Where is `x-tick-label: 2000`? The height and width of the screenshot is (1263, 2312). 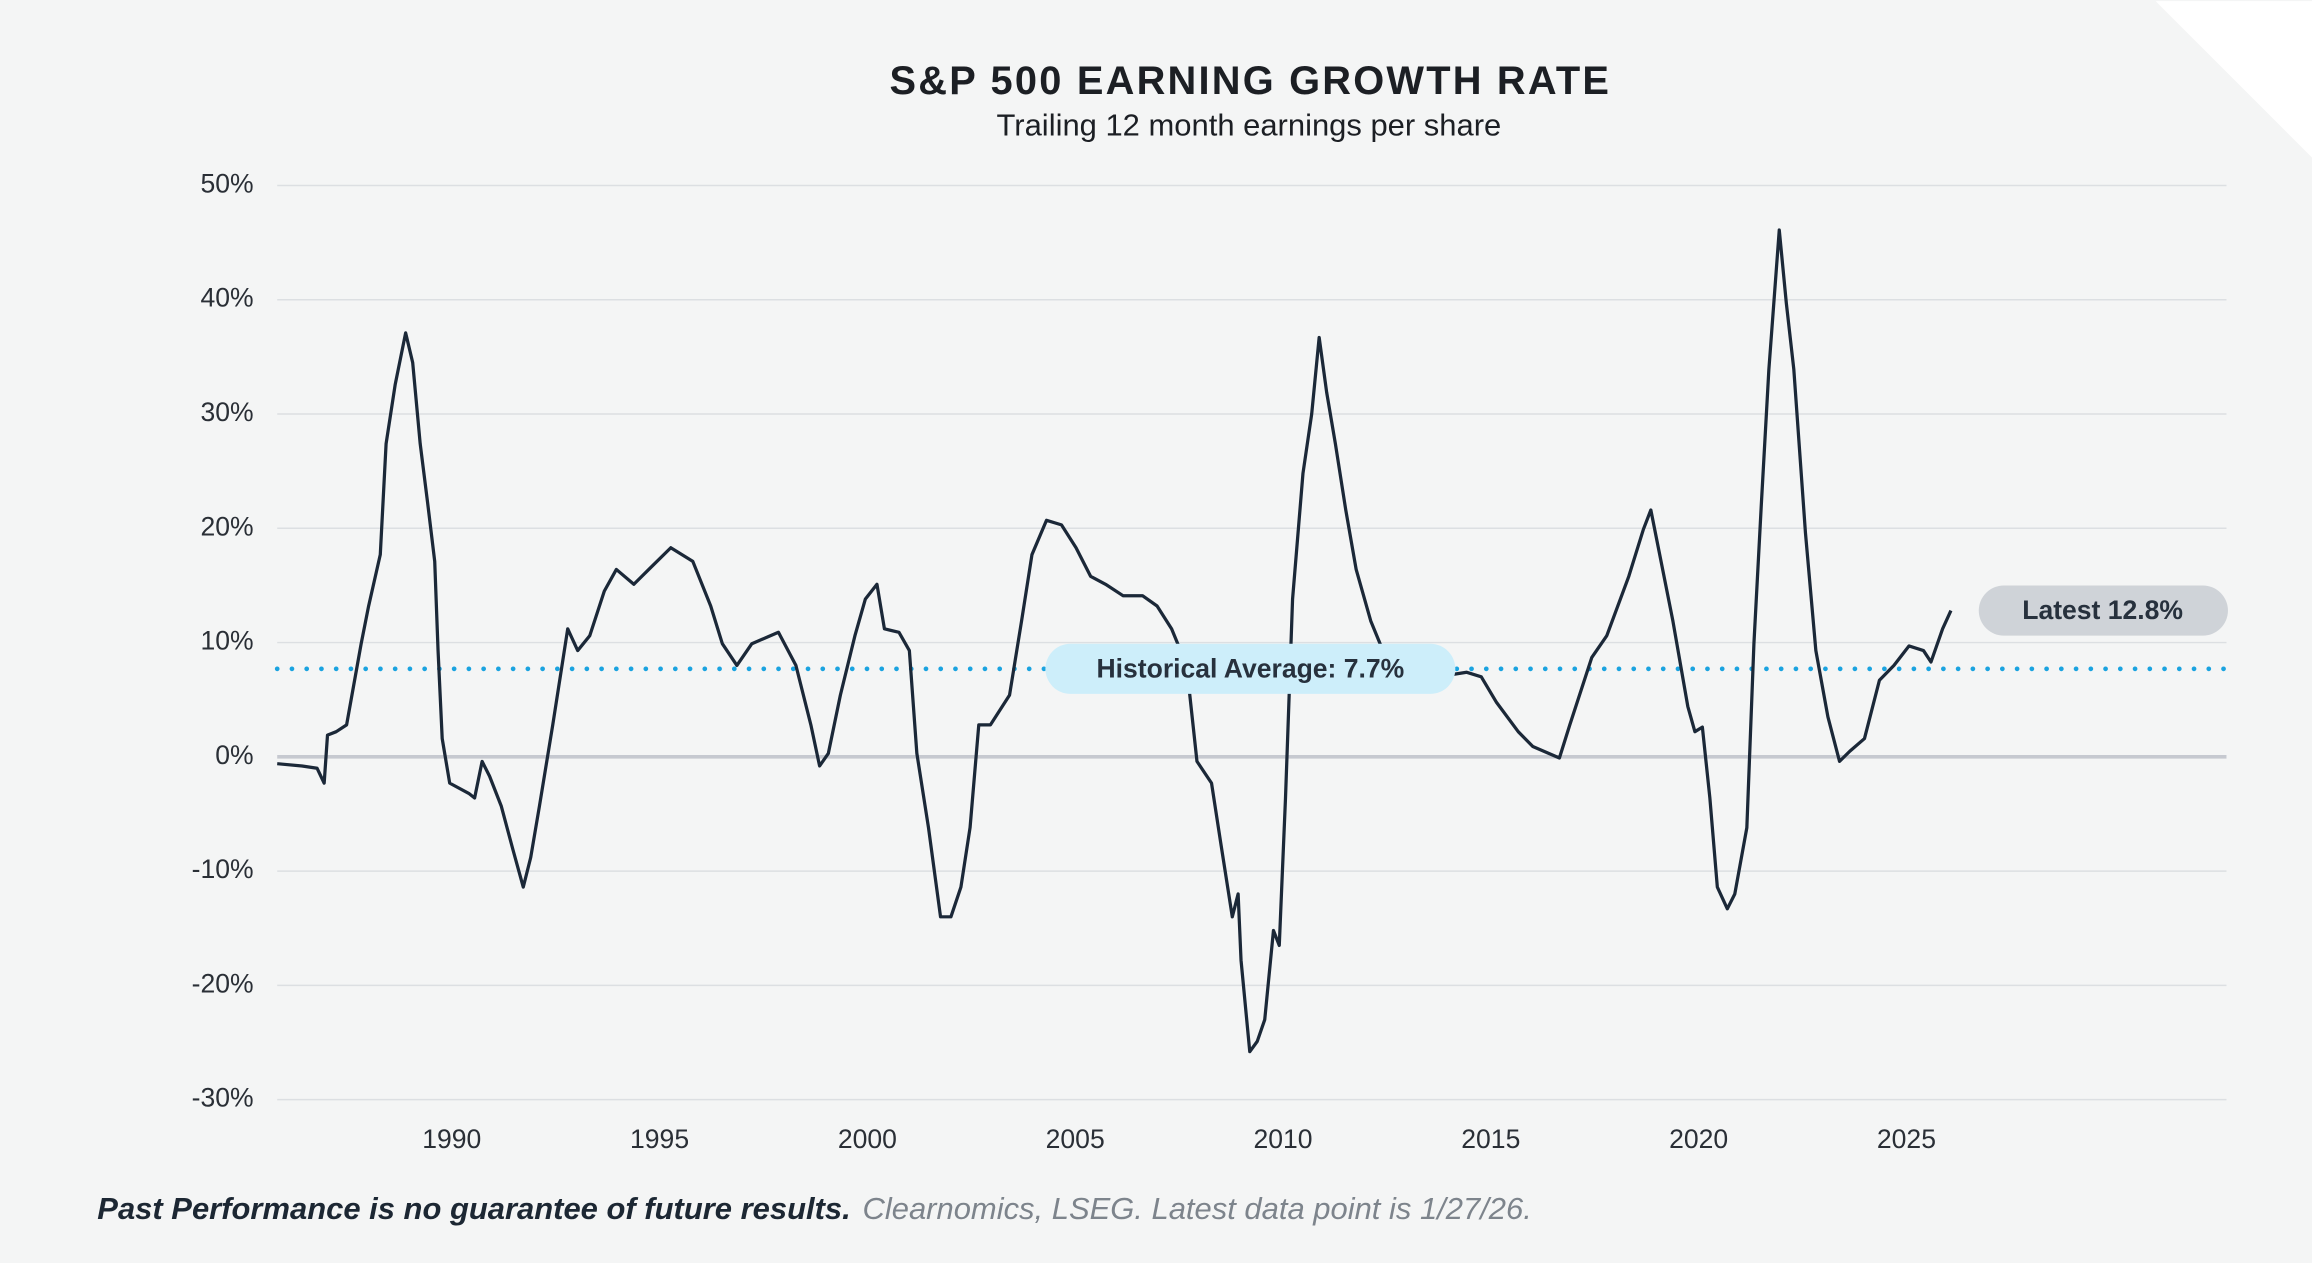 x-tick-label: 2000 is located at coordinates (867, 1139).